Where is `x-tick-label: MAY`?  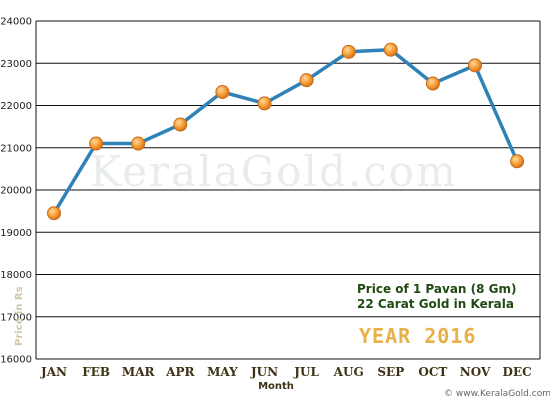 x-tick-label: MAY is located at coordinates (222, 372).